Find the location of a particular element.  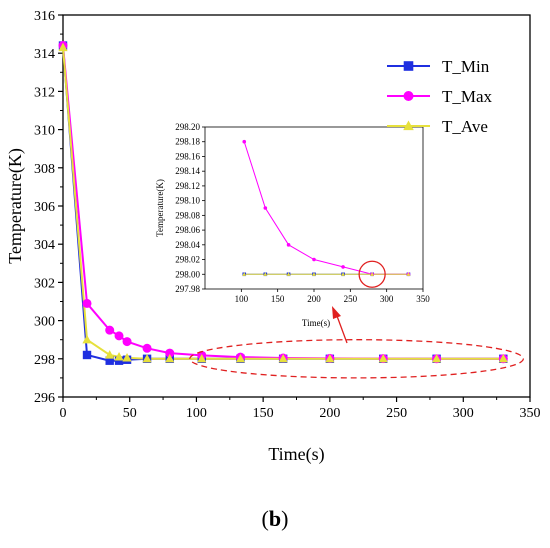

main-y-tick-label: 296 is located at coordinates (44, 398).